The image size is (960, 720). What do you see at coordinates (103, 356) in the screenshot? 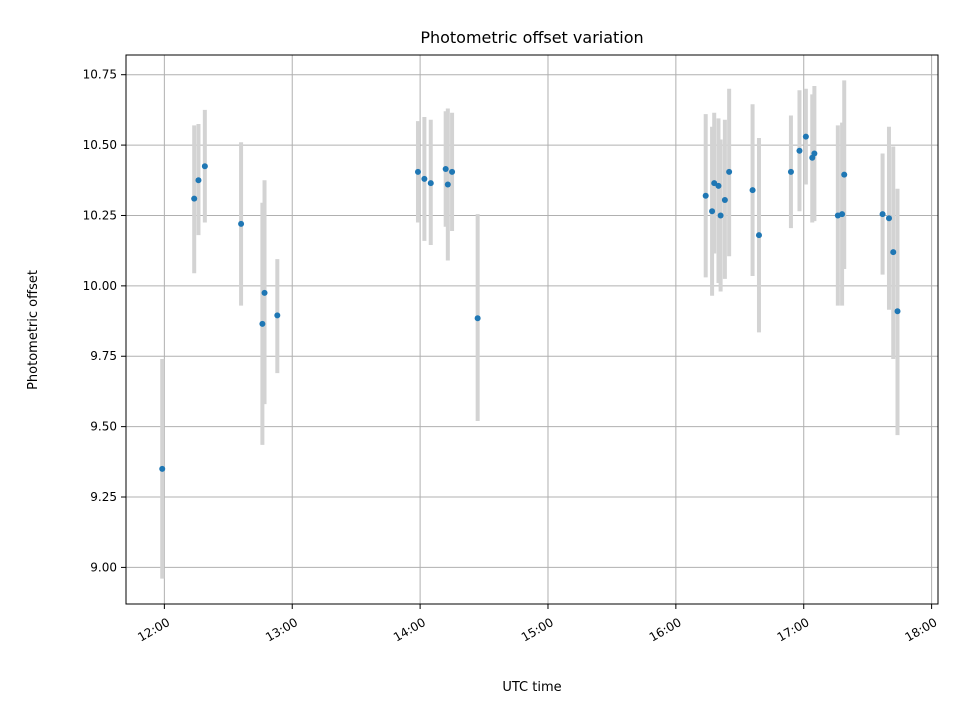
I see `y-tick-label: 9.75` at bounding box center [103, 356].